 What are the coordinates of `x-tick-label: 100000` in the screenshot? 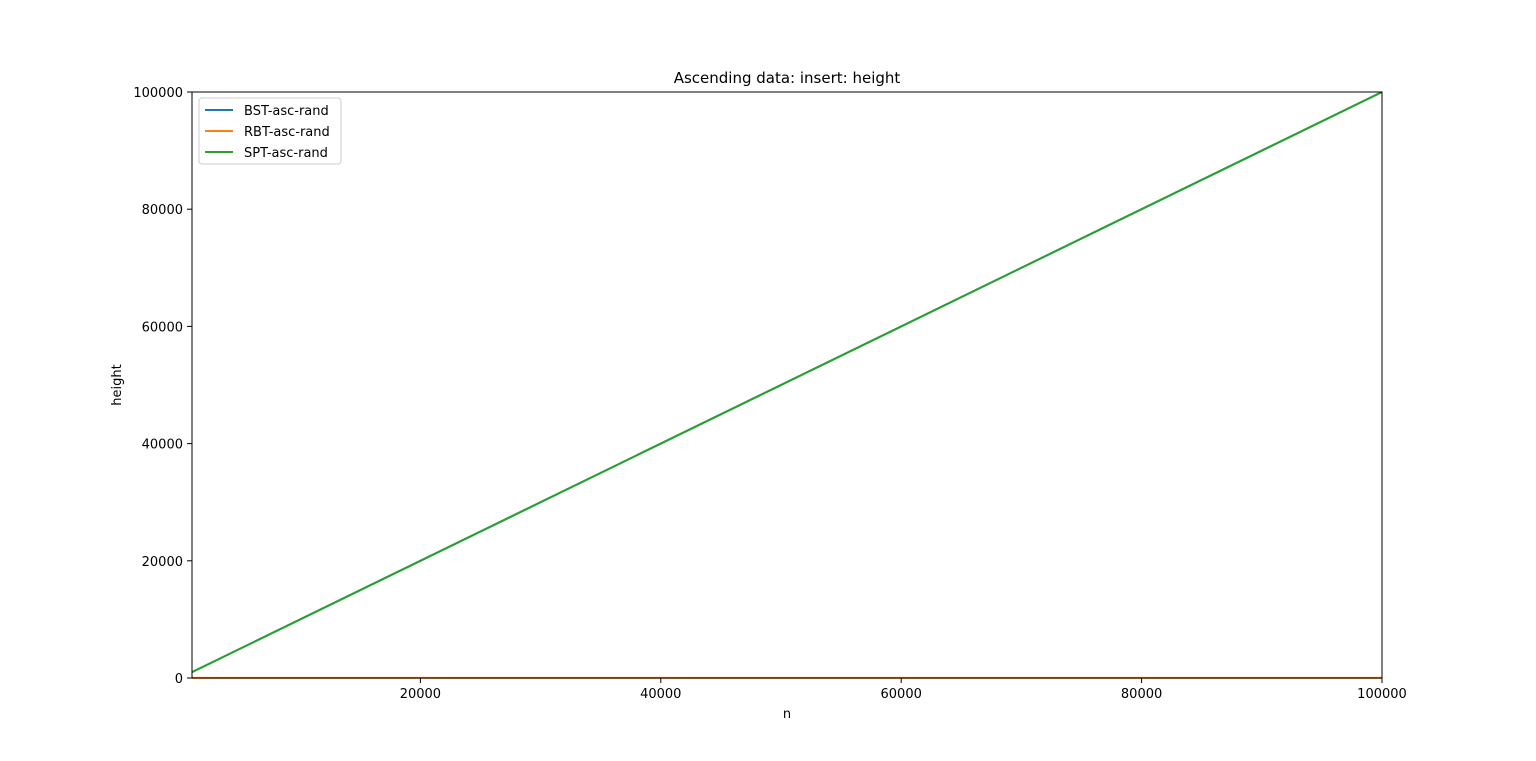 It's located at (1382, 694).